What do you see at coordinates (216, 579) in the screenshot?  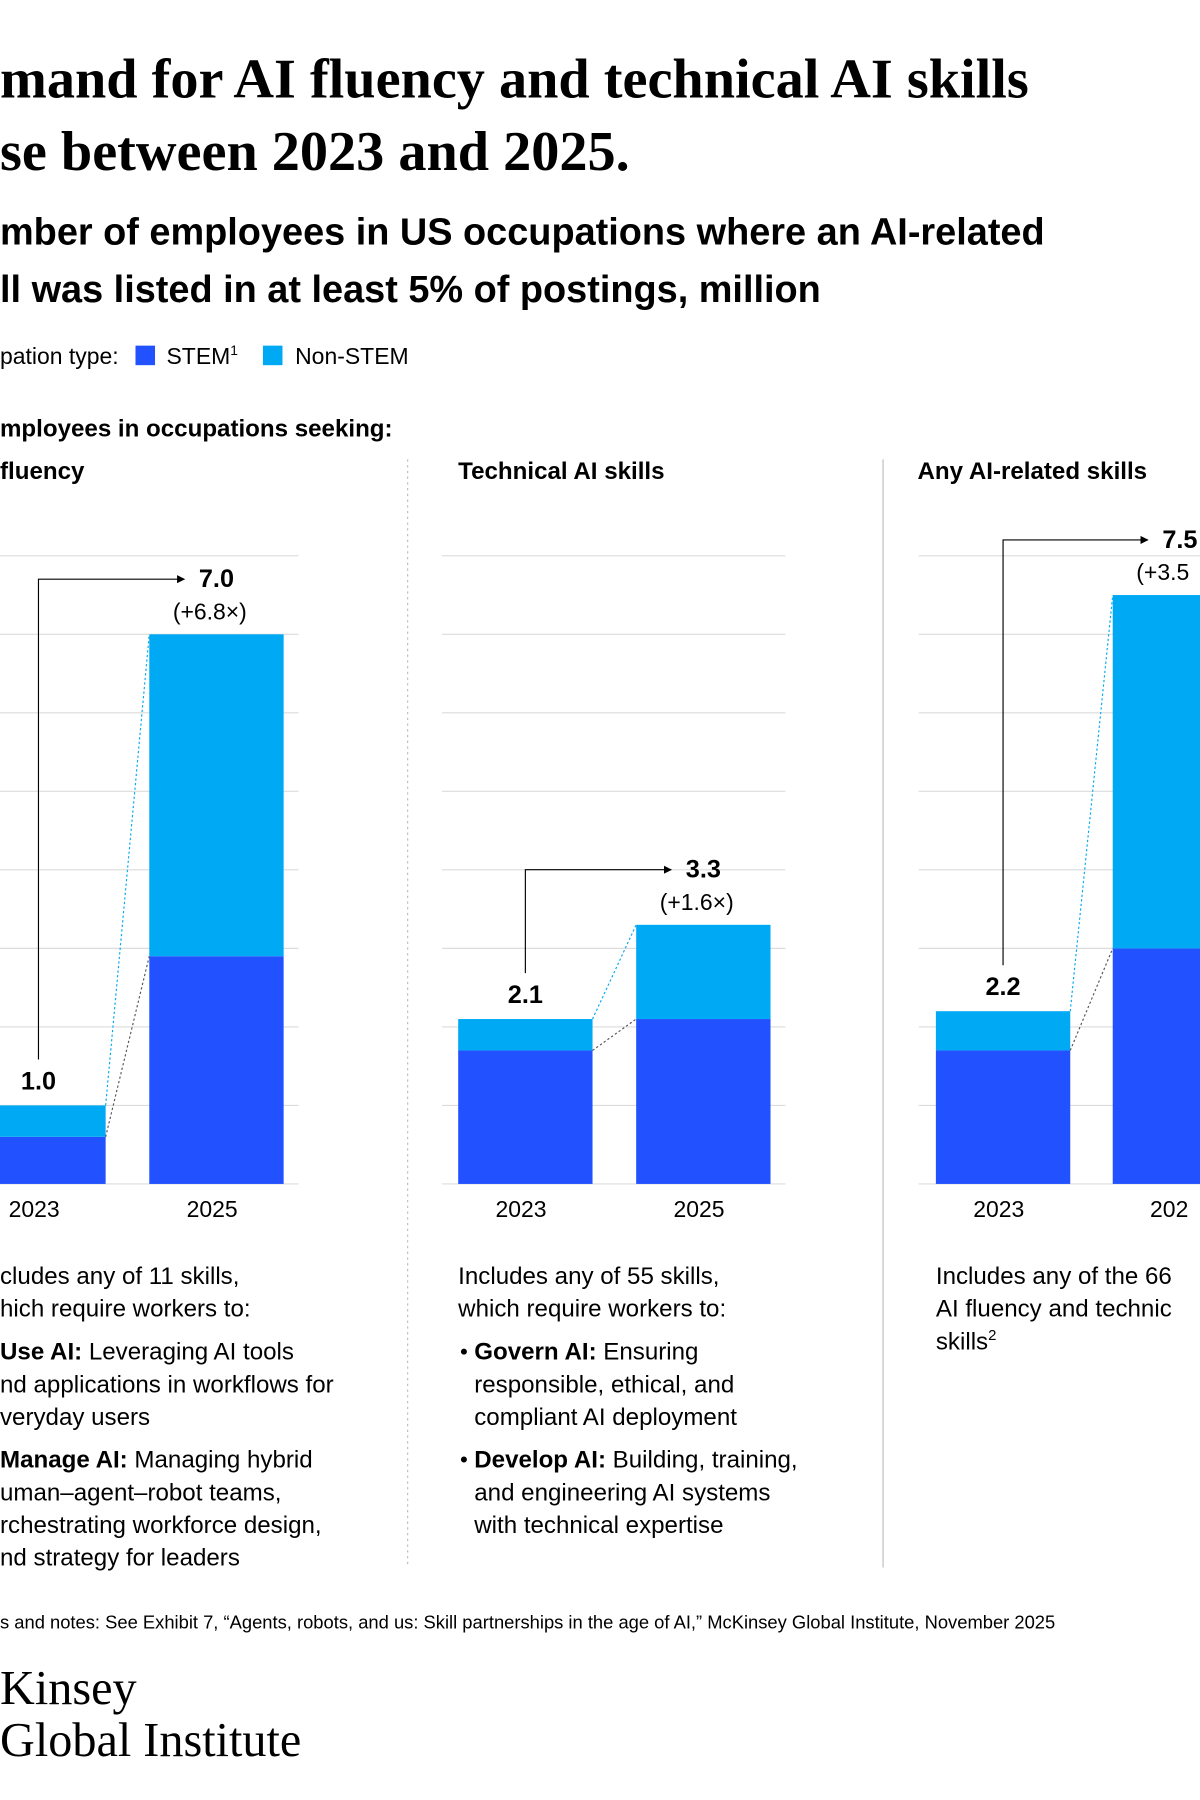 I see `total-label: 7.0` at bounding box center [216, 579].